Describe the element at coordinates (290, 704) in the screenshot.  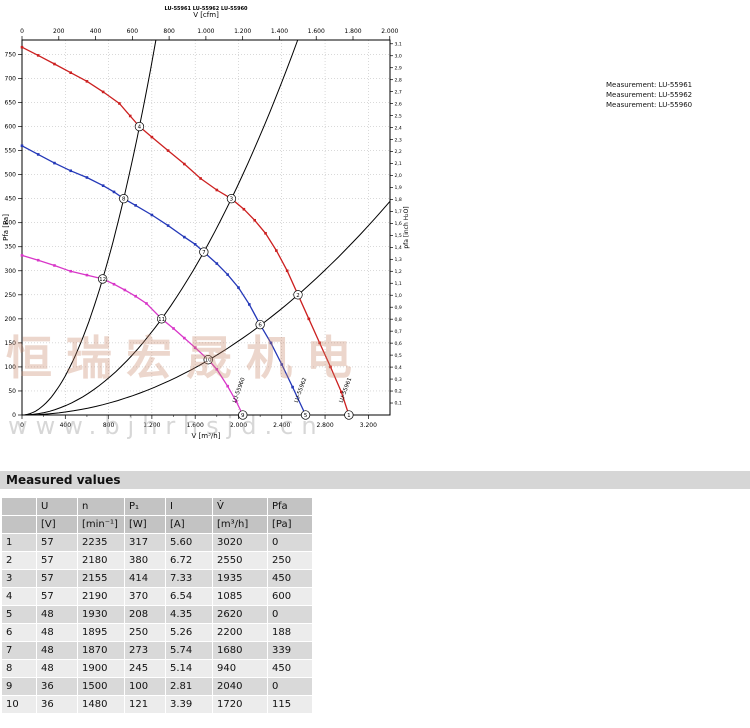
I see `table-cell: 115` at that location.